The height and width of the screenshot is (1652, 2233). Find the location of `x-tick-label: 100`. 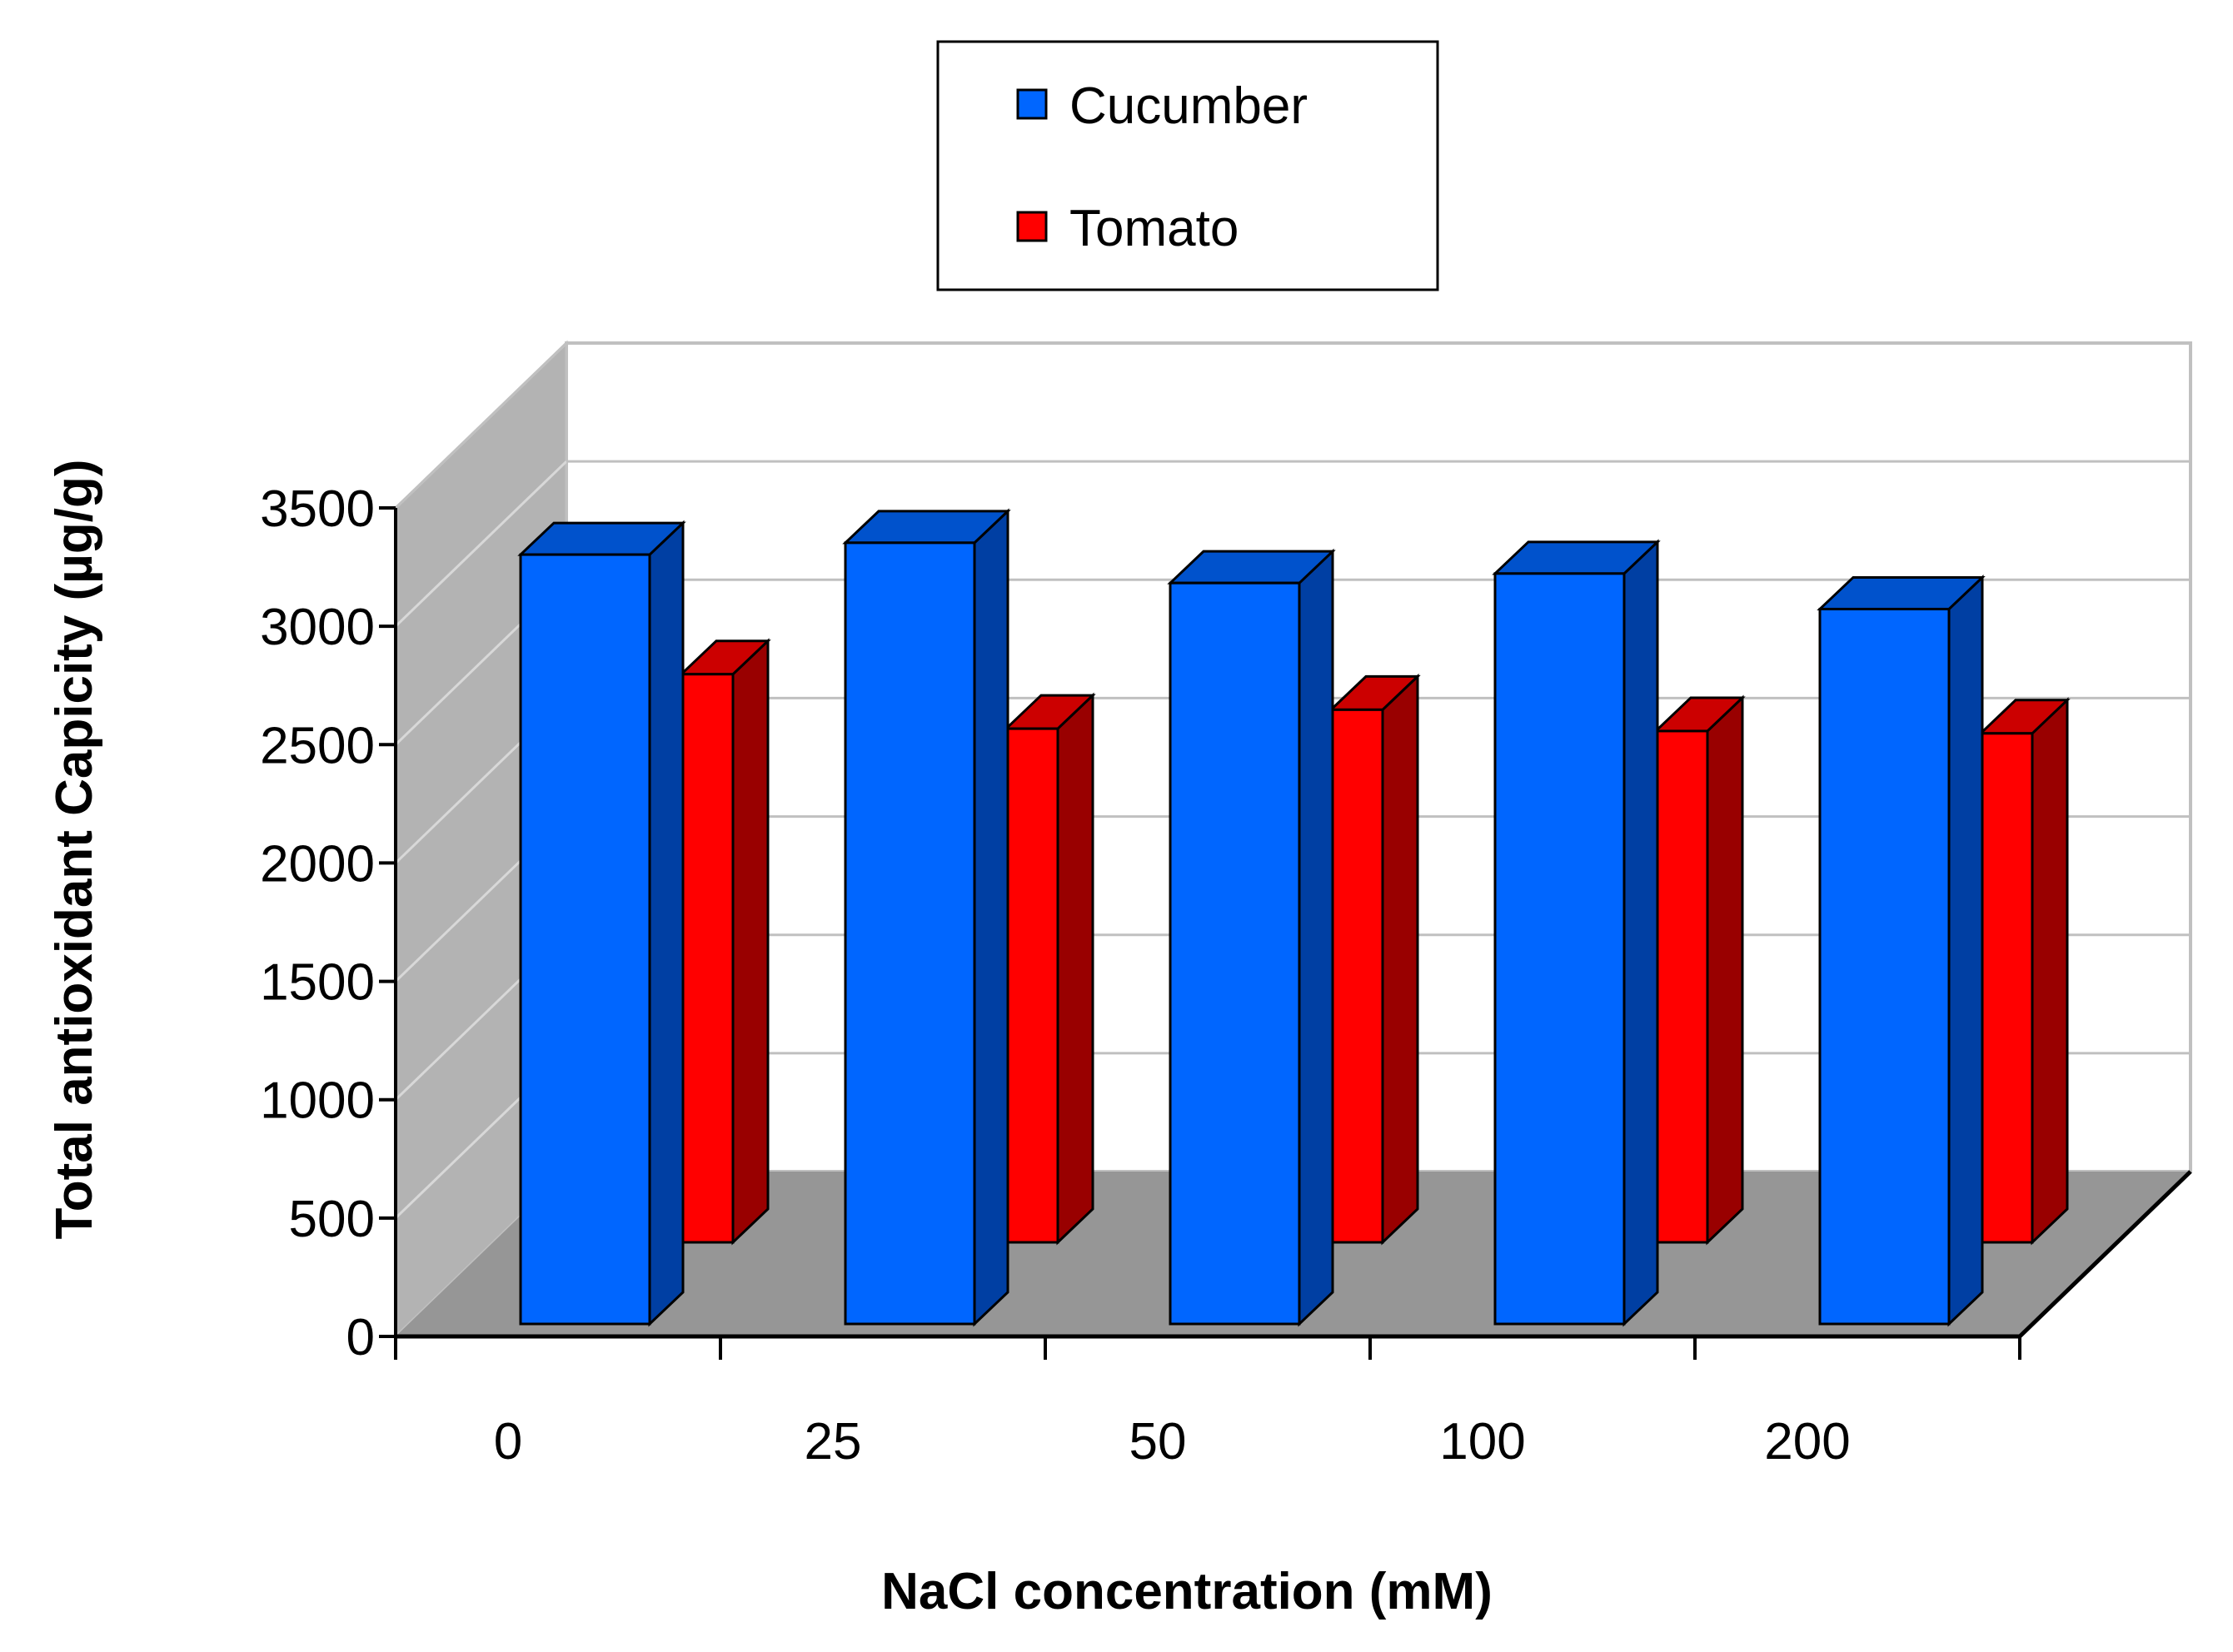

x-tick-label: 100 is located at coordinates (1482, 1442).